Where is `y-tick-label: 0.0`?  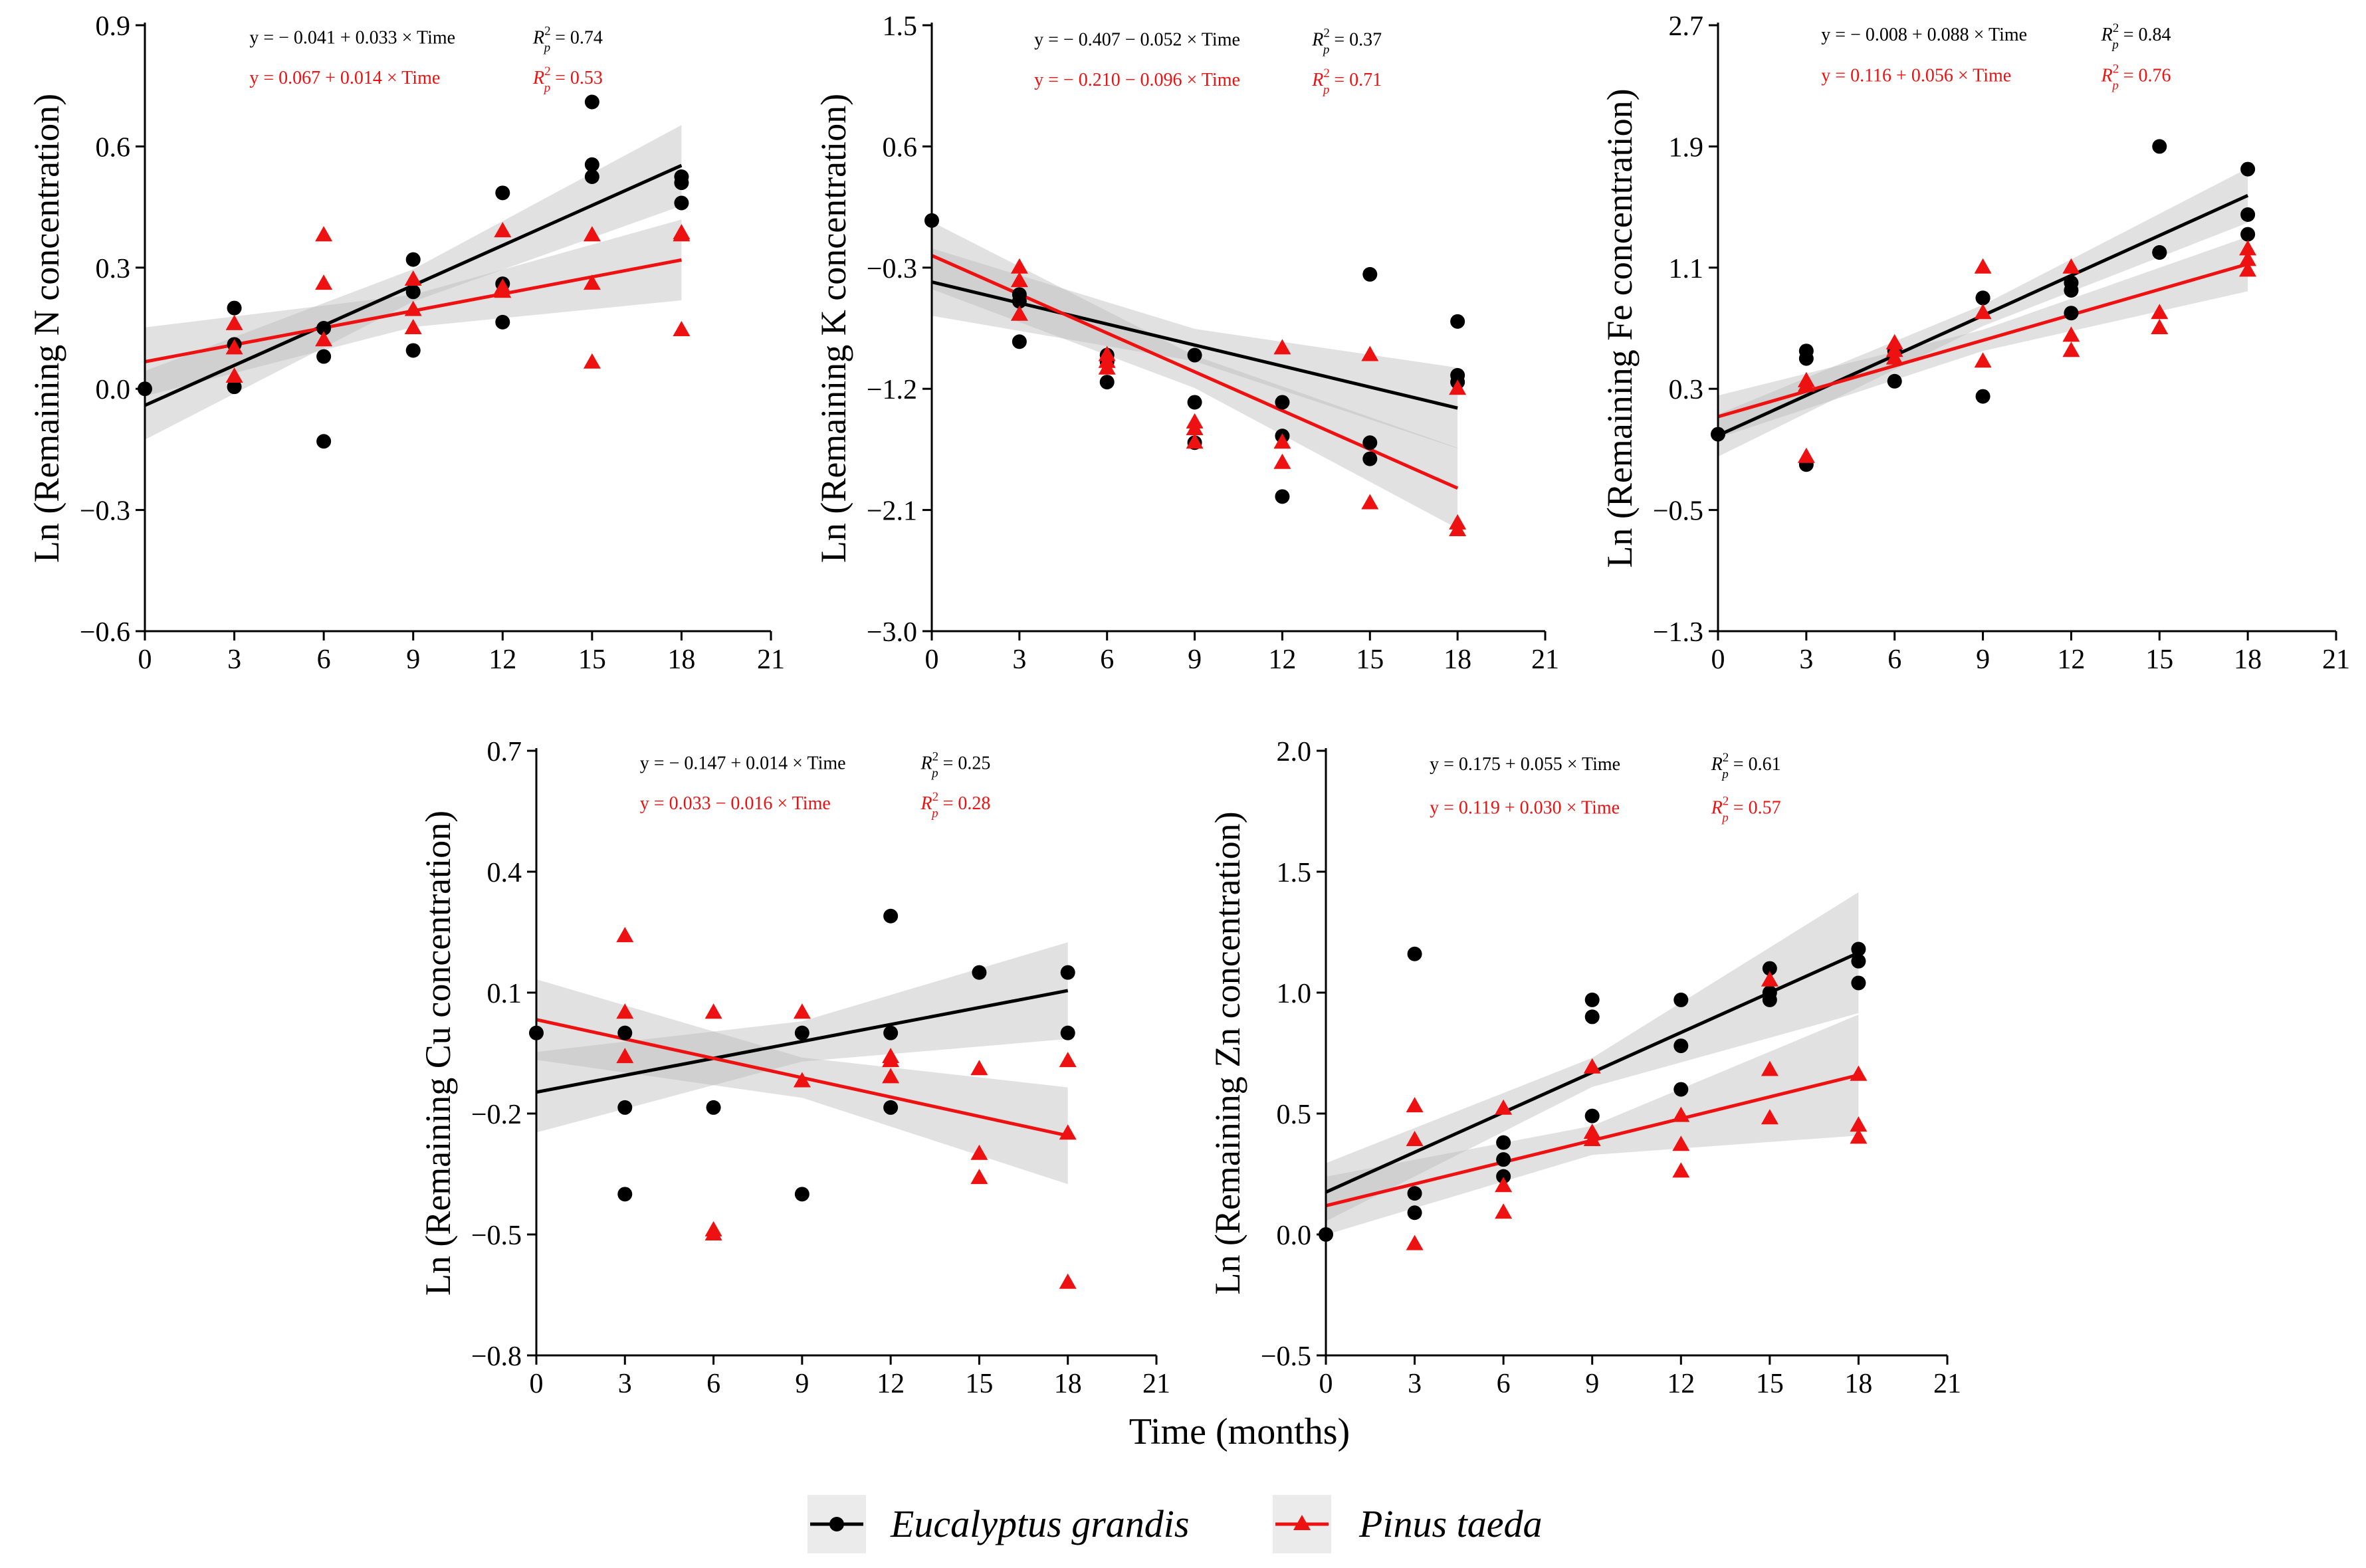 y-tick-label: 0.0 is located at coordinates (113, 390).